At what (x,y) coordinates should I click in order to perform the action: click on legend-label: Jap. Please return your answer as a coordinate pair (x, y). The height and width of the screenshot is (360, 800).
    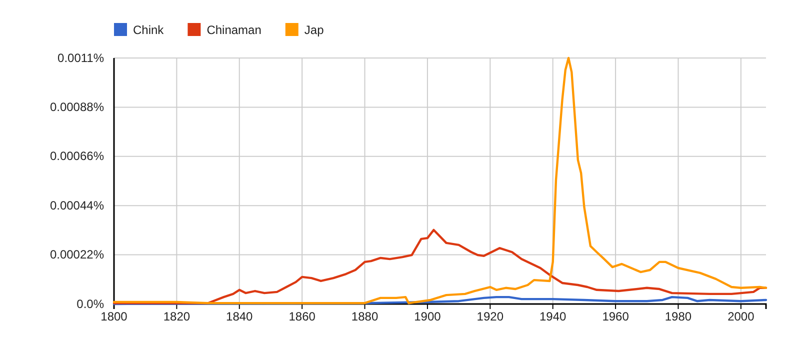
    Looking at the image, I should click on (314, 30).